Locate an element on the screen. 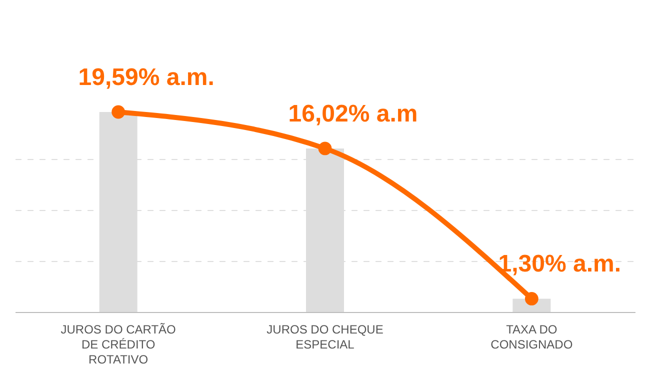 The width and height of the screenshot is (650, 375). x-tick-label: JUROS DO CHEQUE ESPECIAL is located at coordinates (325, 337).